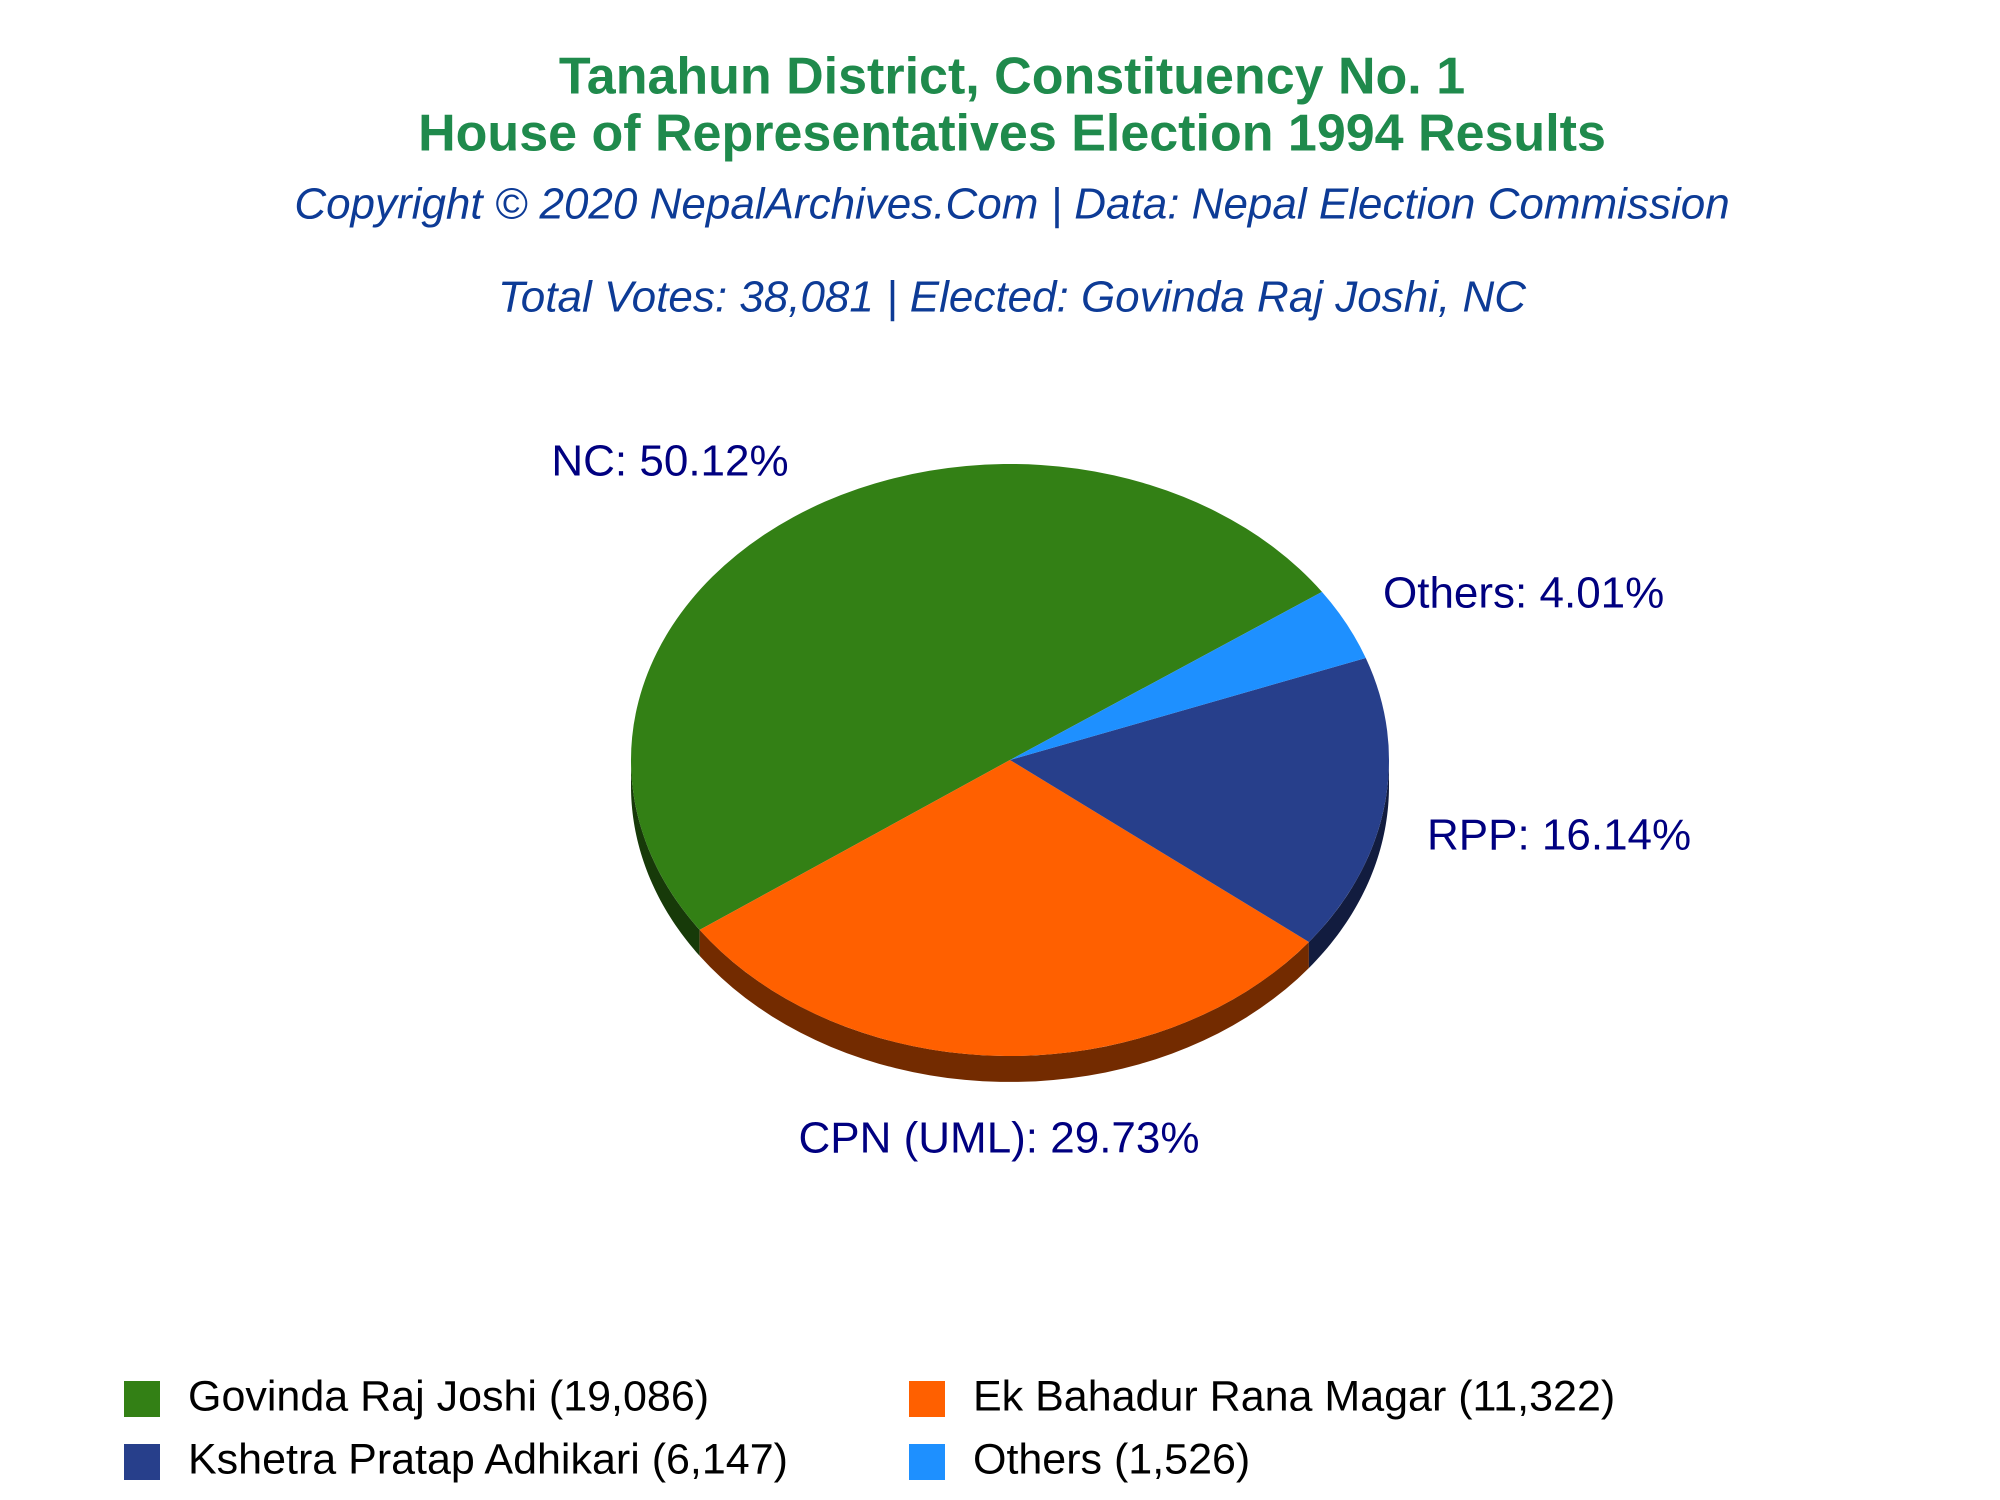 The height and width of the screenshot is (1500, 2000). What do you see at coordinates (998, 1138) in the screenshot?
I see `slice-label: CPN (UML): 29.73%` at bounding box center [998, 1138].